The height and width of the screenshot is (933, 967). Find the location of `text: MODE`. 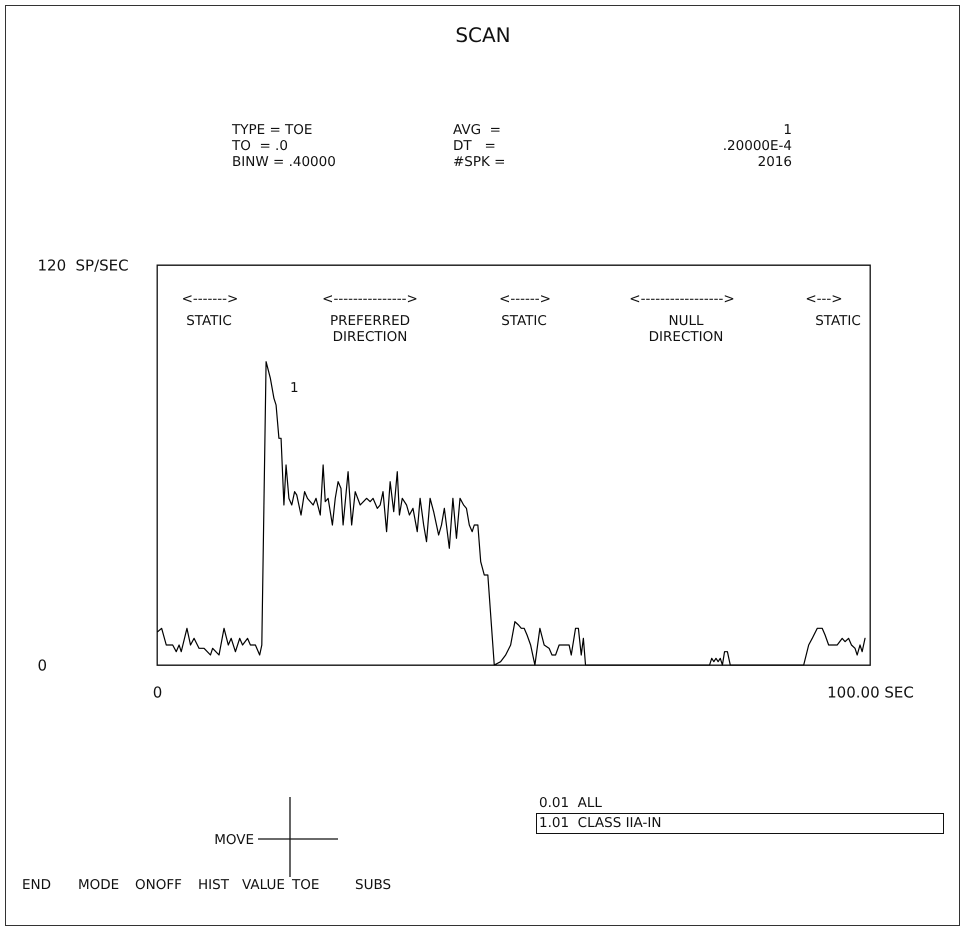

text: MODE is located at coordinates (99, 885).